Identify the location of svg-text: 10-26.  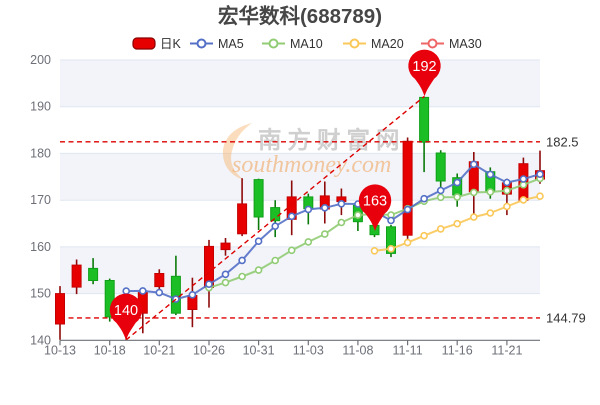
(209, 351).